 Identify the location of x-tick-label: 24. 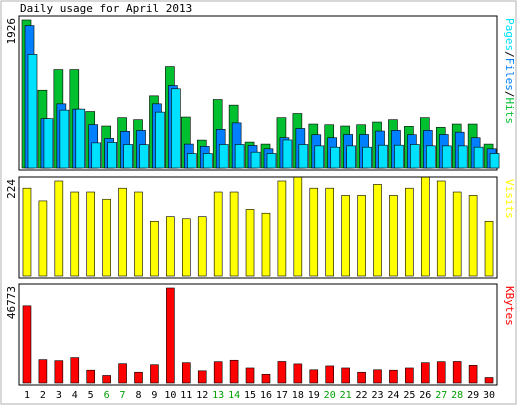
(393, 395).